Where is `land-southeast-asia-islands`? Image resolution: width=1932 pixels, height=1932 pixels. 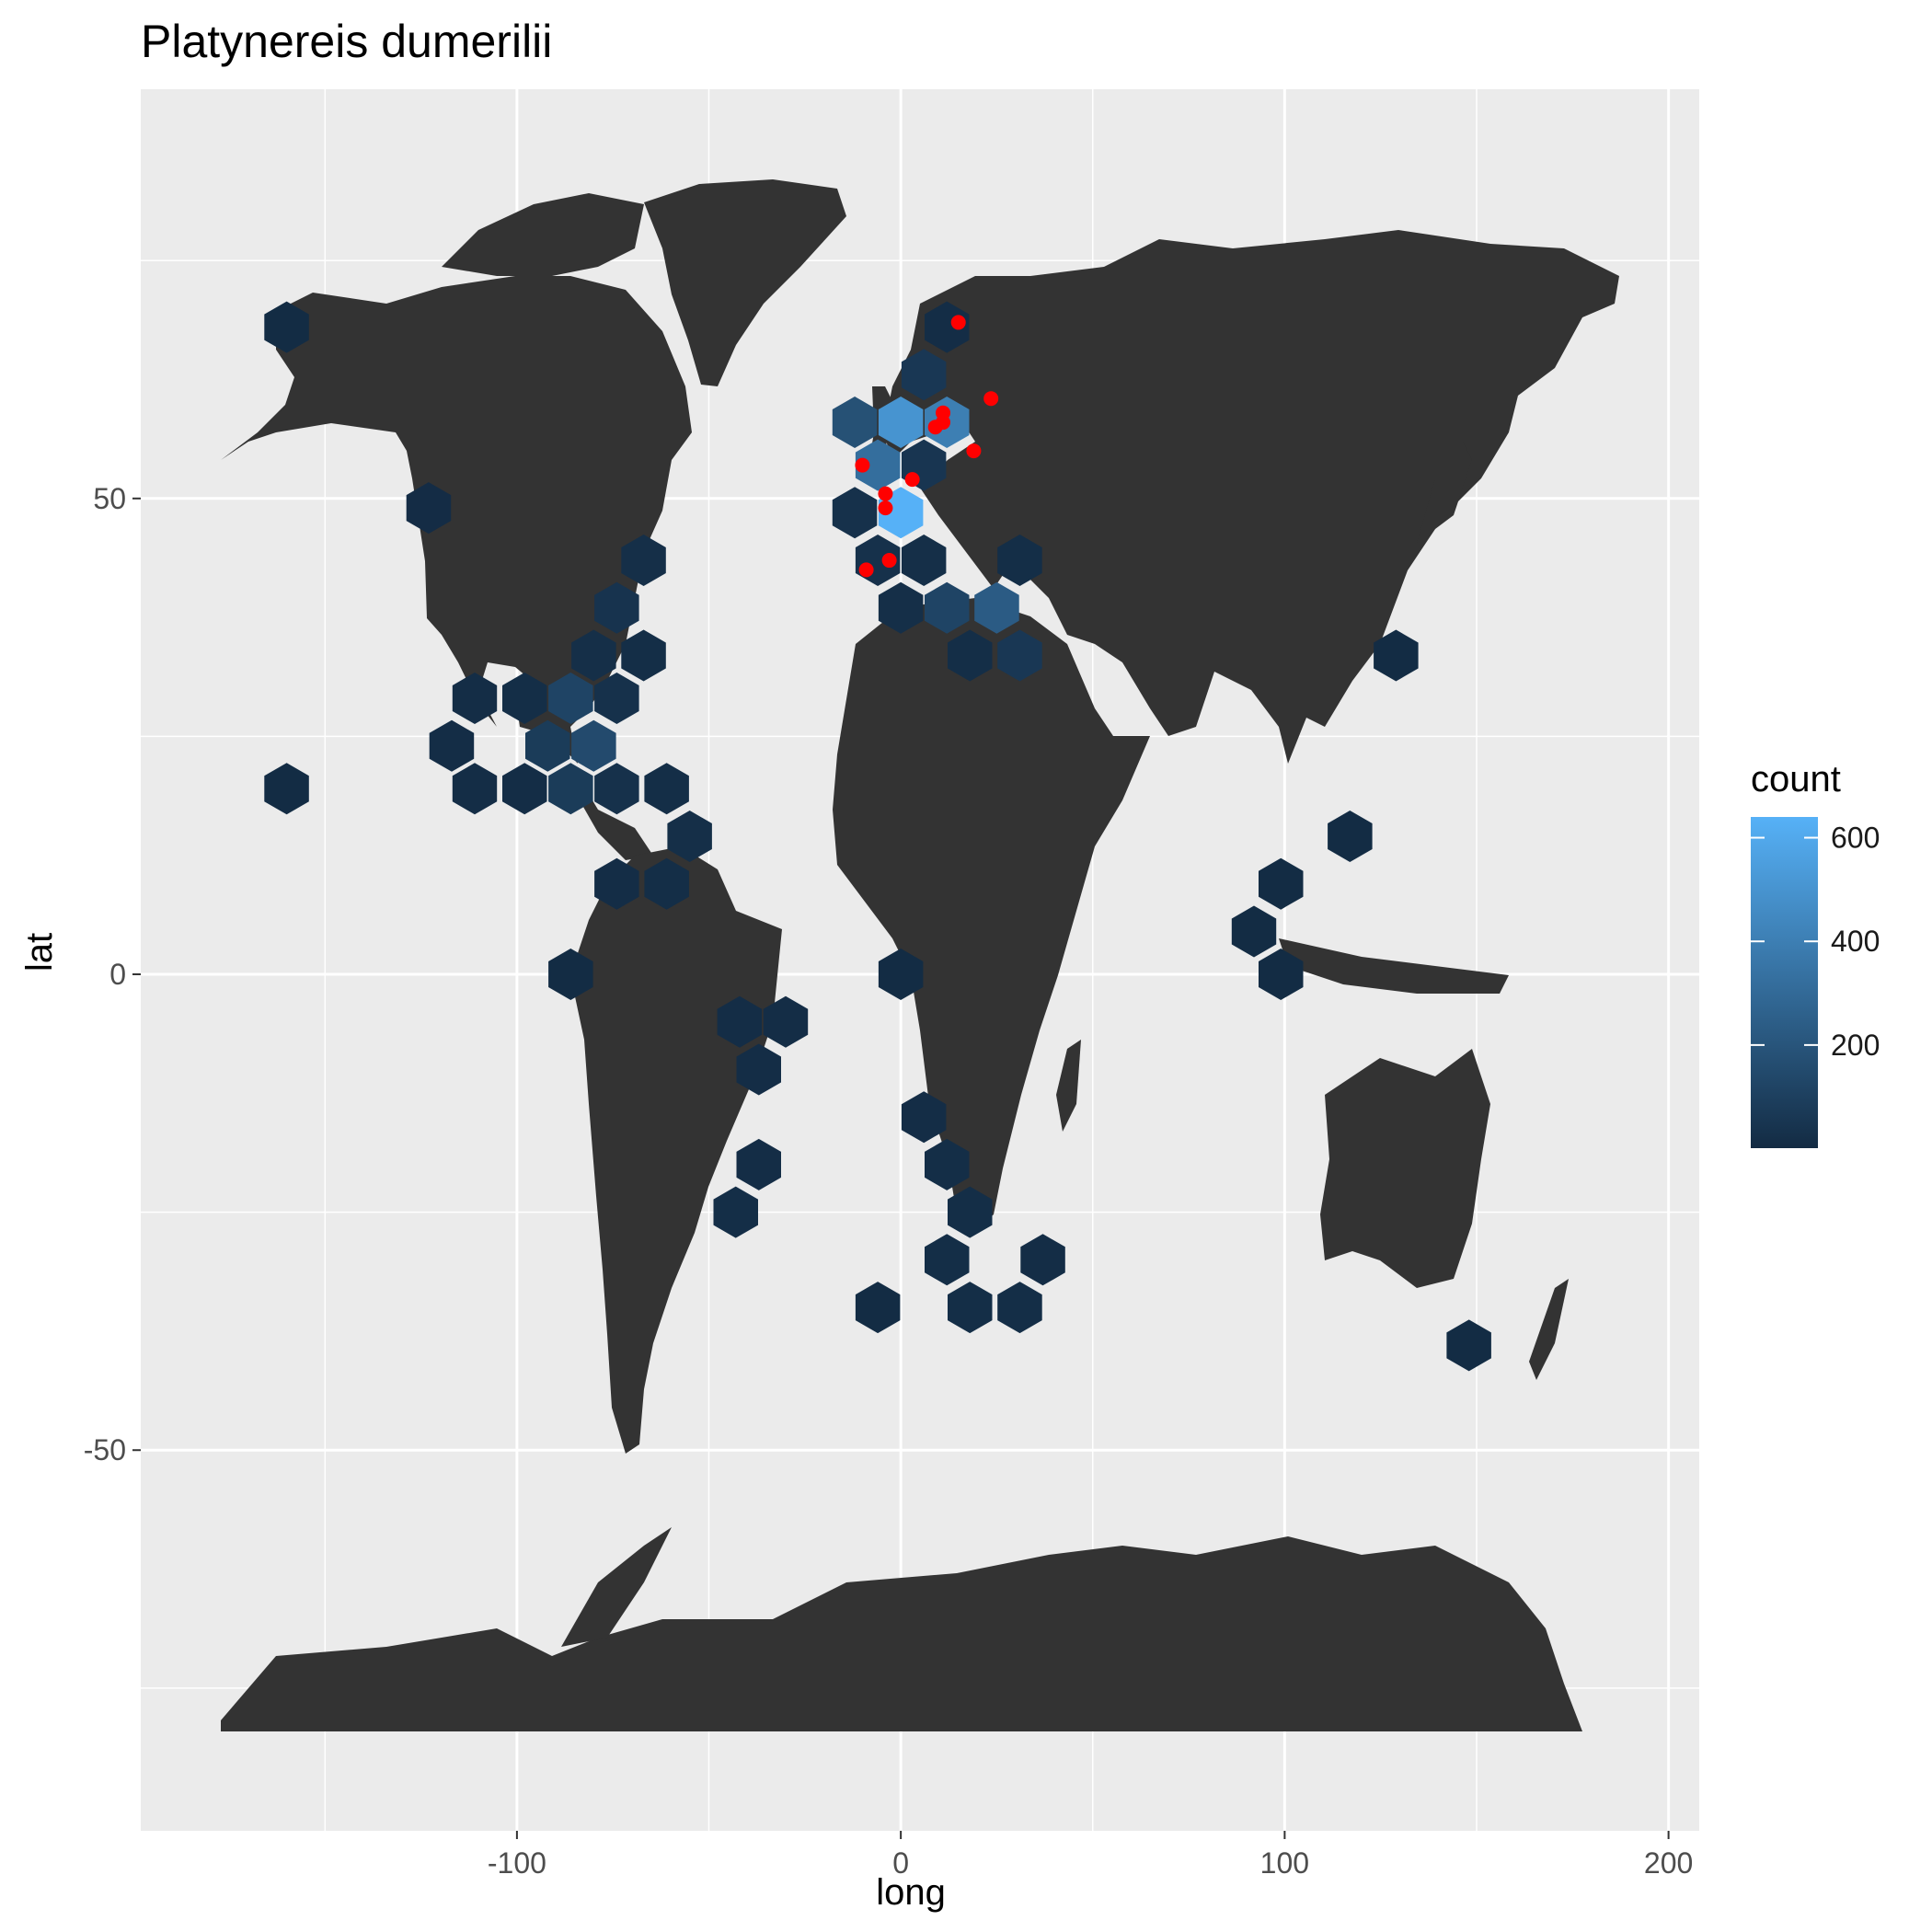
land-southeast-asia-islands is located at coordinates (1394, 966).